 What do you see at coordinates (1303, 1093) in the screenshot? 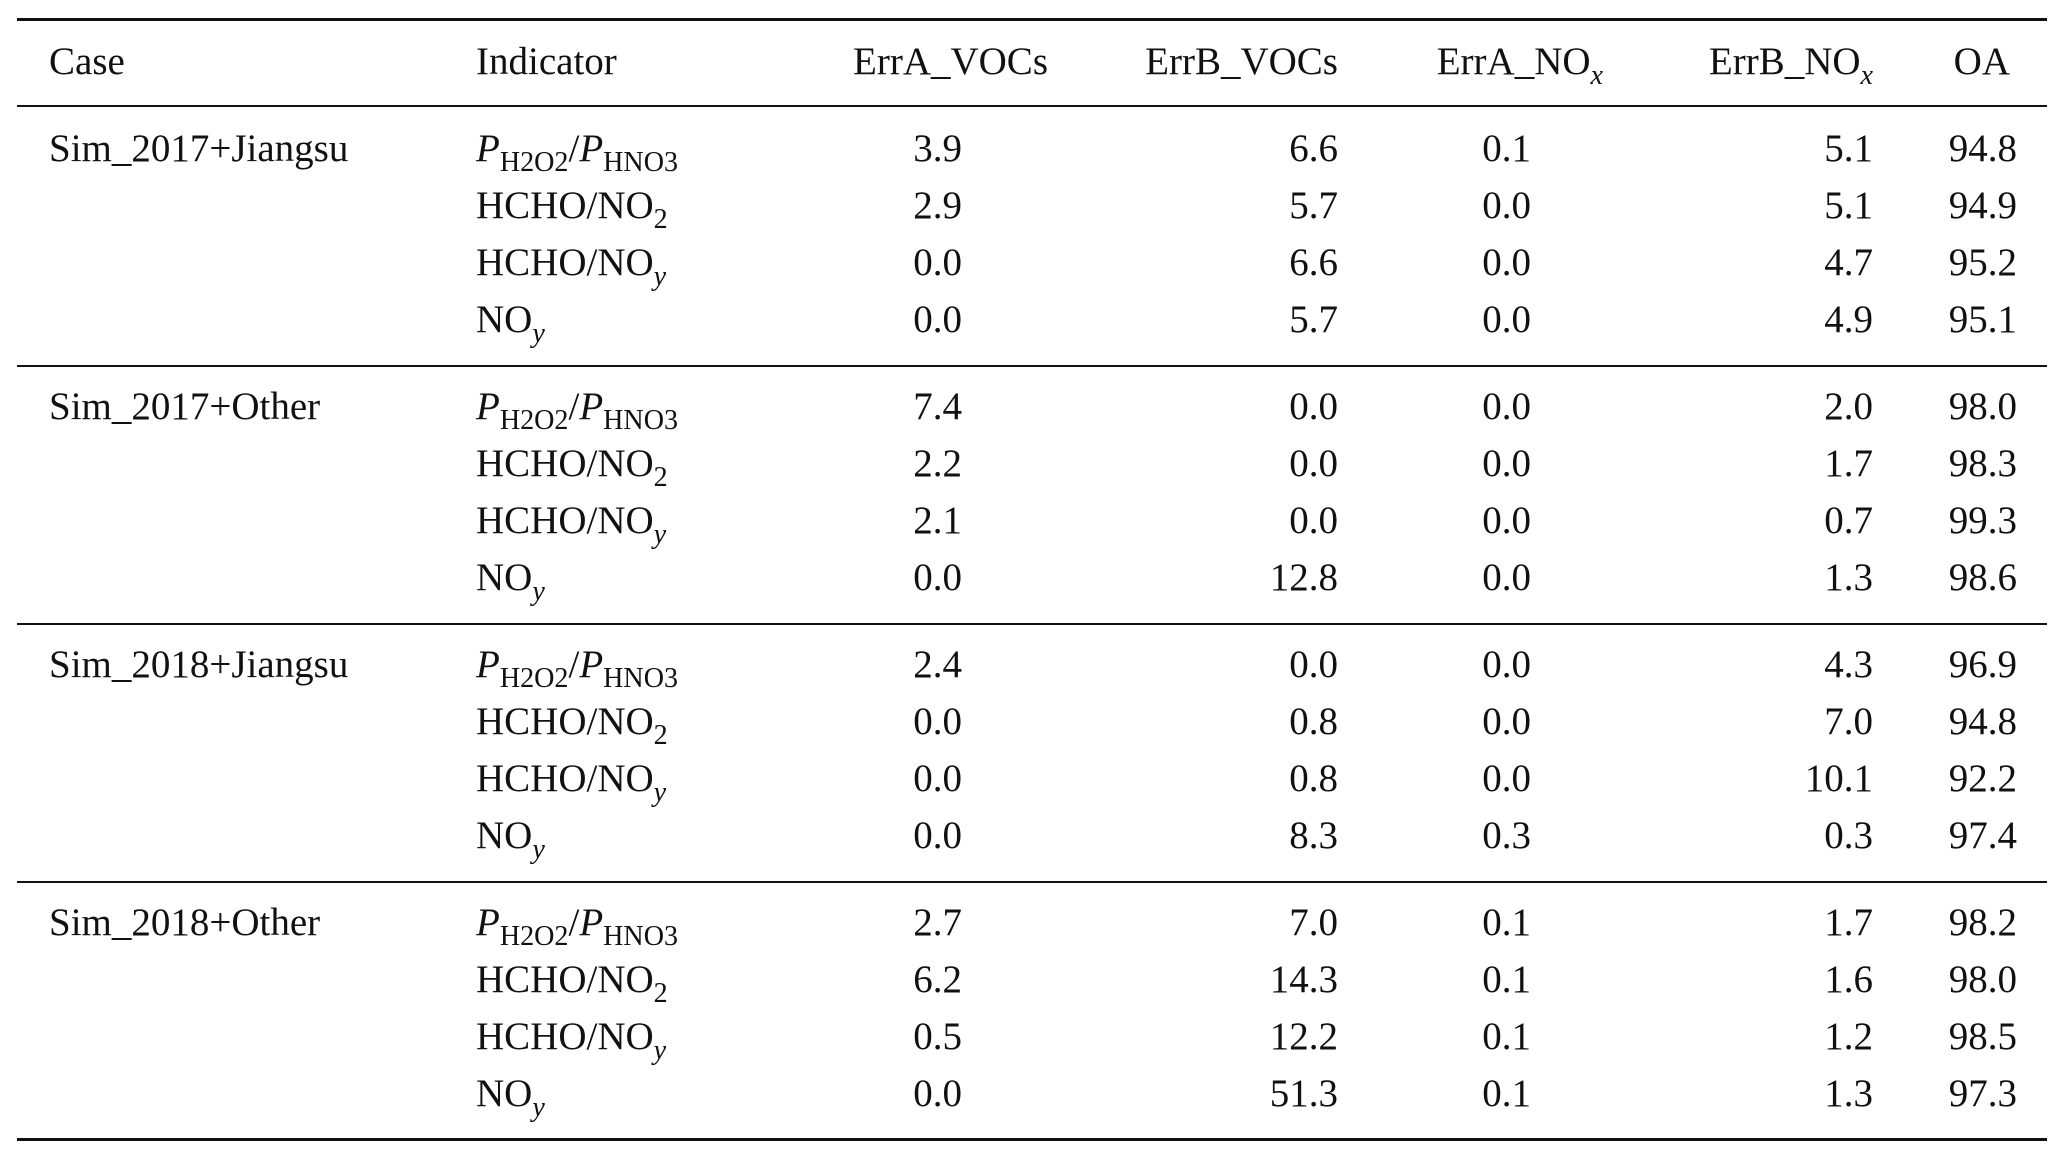
I see `value-cell: 51.3` at bounding box center [1303, 1093].